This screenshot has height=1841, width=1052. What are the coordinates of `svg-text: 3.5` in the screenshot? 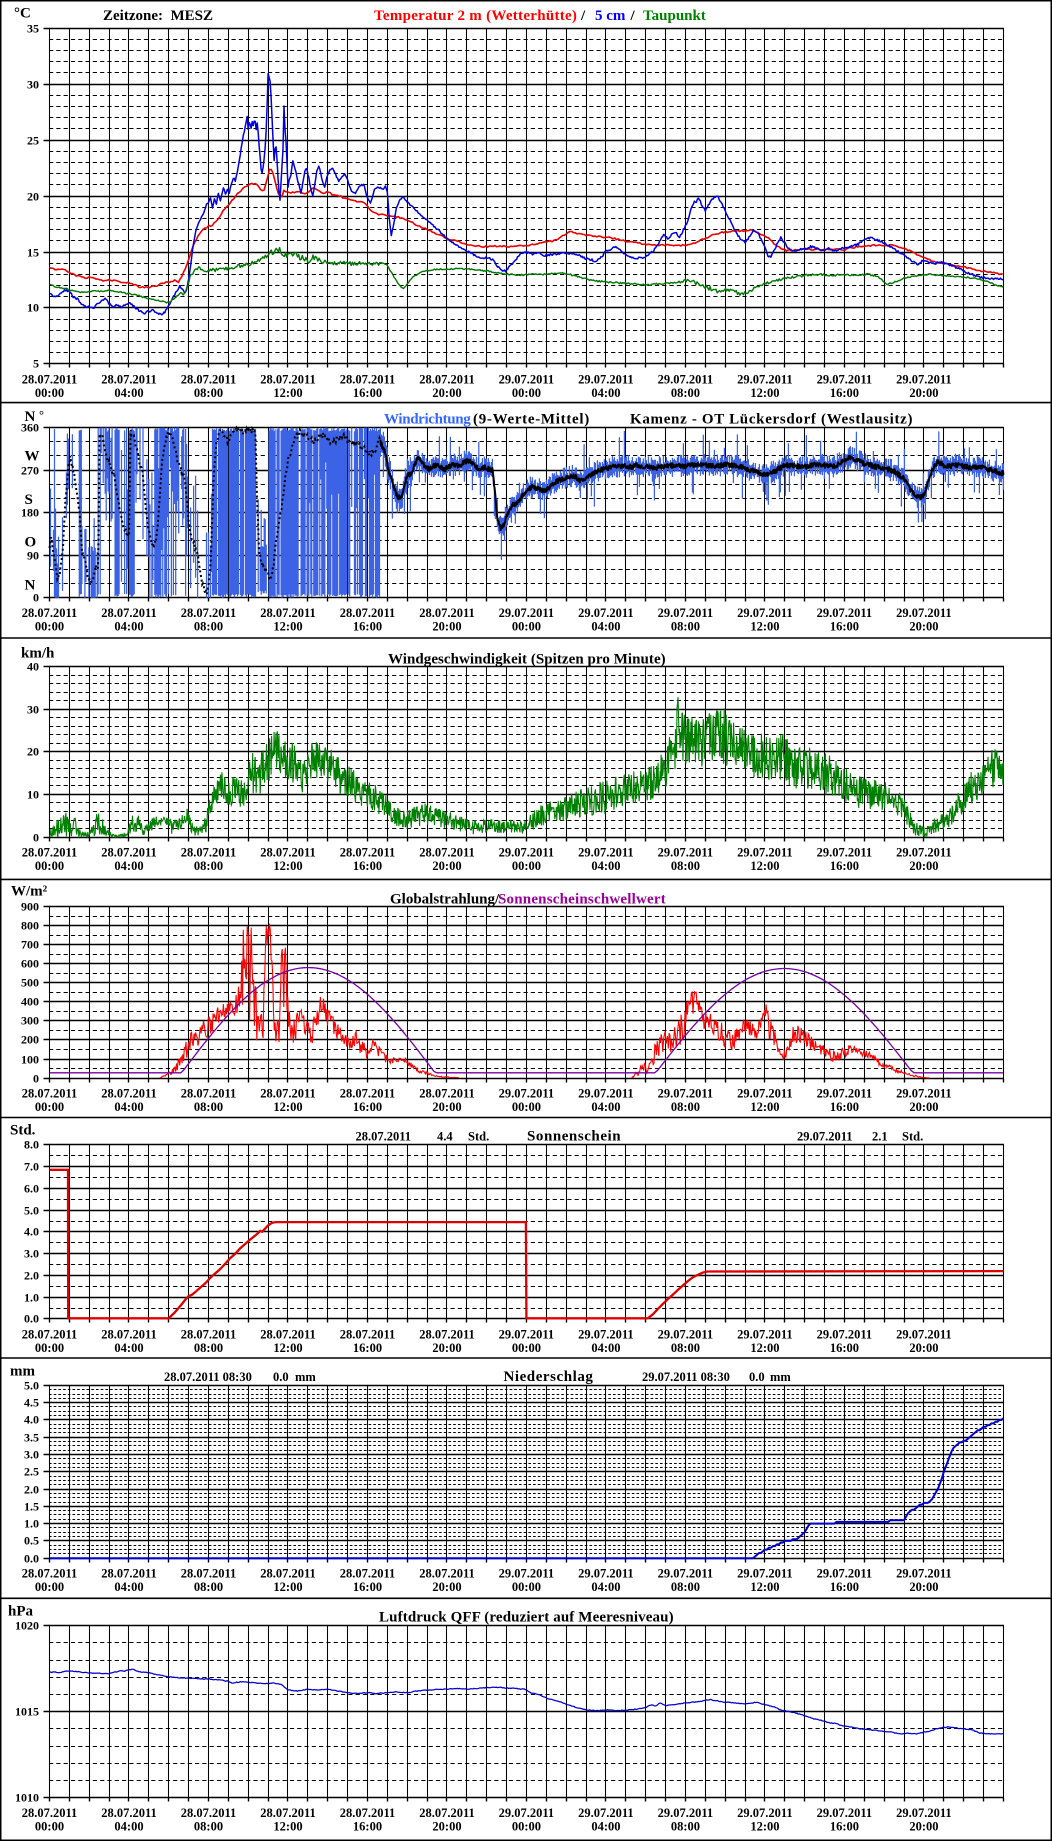 It's located at (31, 1438).